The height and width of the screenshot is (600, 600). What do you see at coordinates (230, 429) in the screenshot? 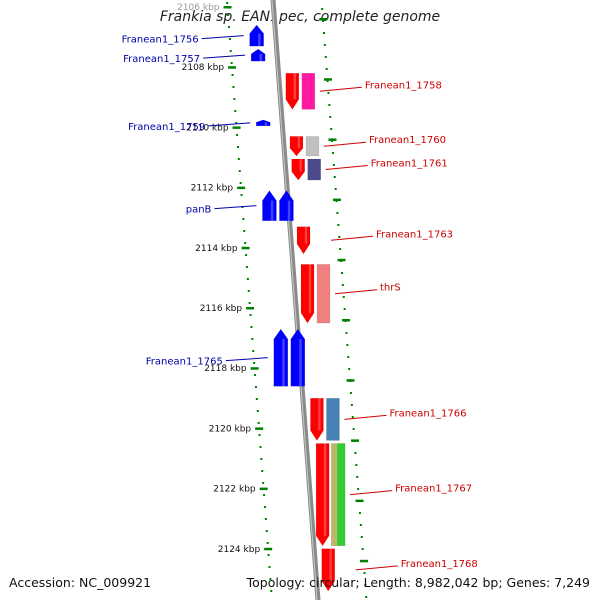
I see `tick-label: 2120 kbp` at bounding box center [230, 429].